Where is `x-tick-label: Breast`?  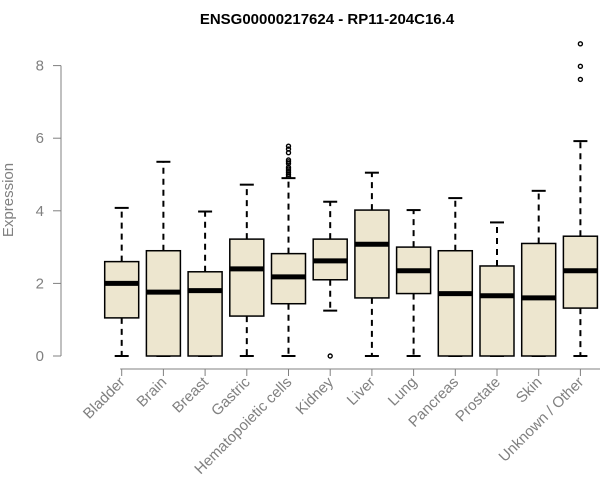 x-tick-label: Breast is located at coordinates (190, 394).